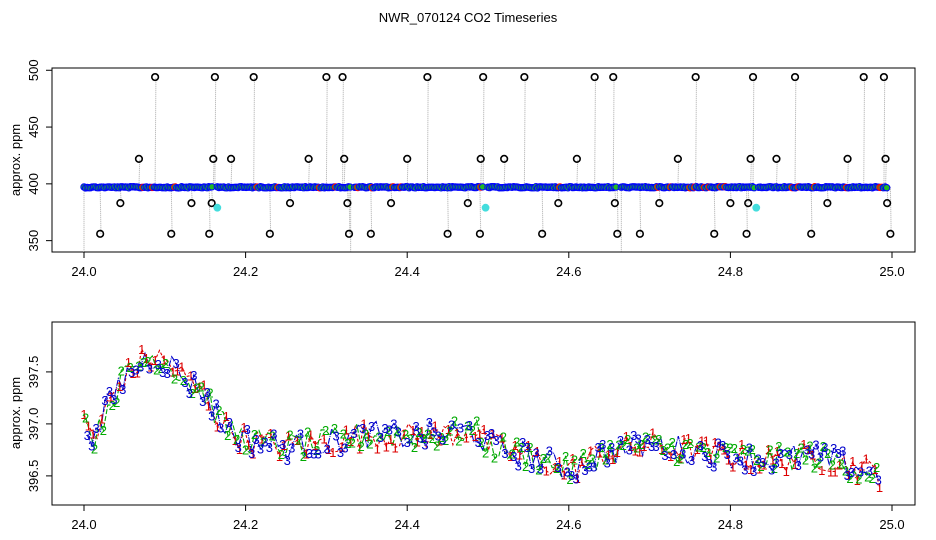 Image resolution: width=936 pixels, height=540 pixels. Describe the element at coordinates (468, 17) in the screenshot. I see `chart-title: NWR_070124 CO2 Timeseries` at that location.